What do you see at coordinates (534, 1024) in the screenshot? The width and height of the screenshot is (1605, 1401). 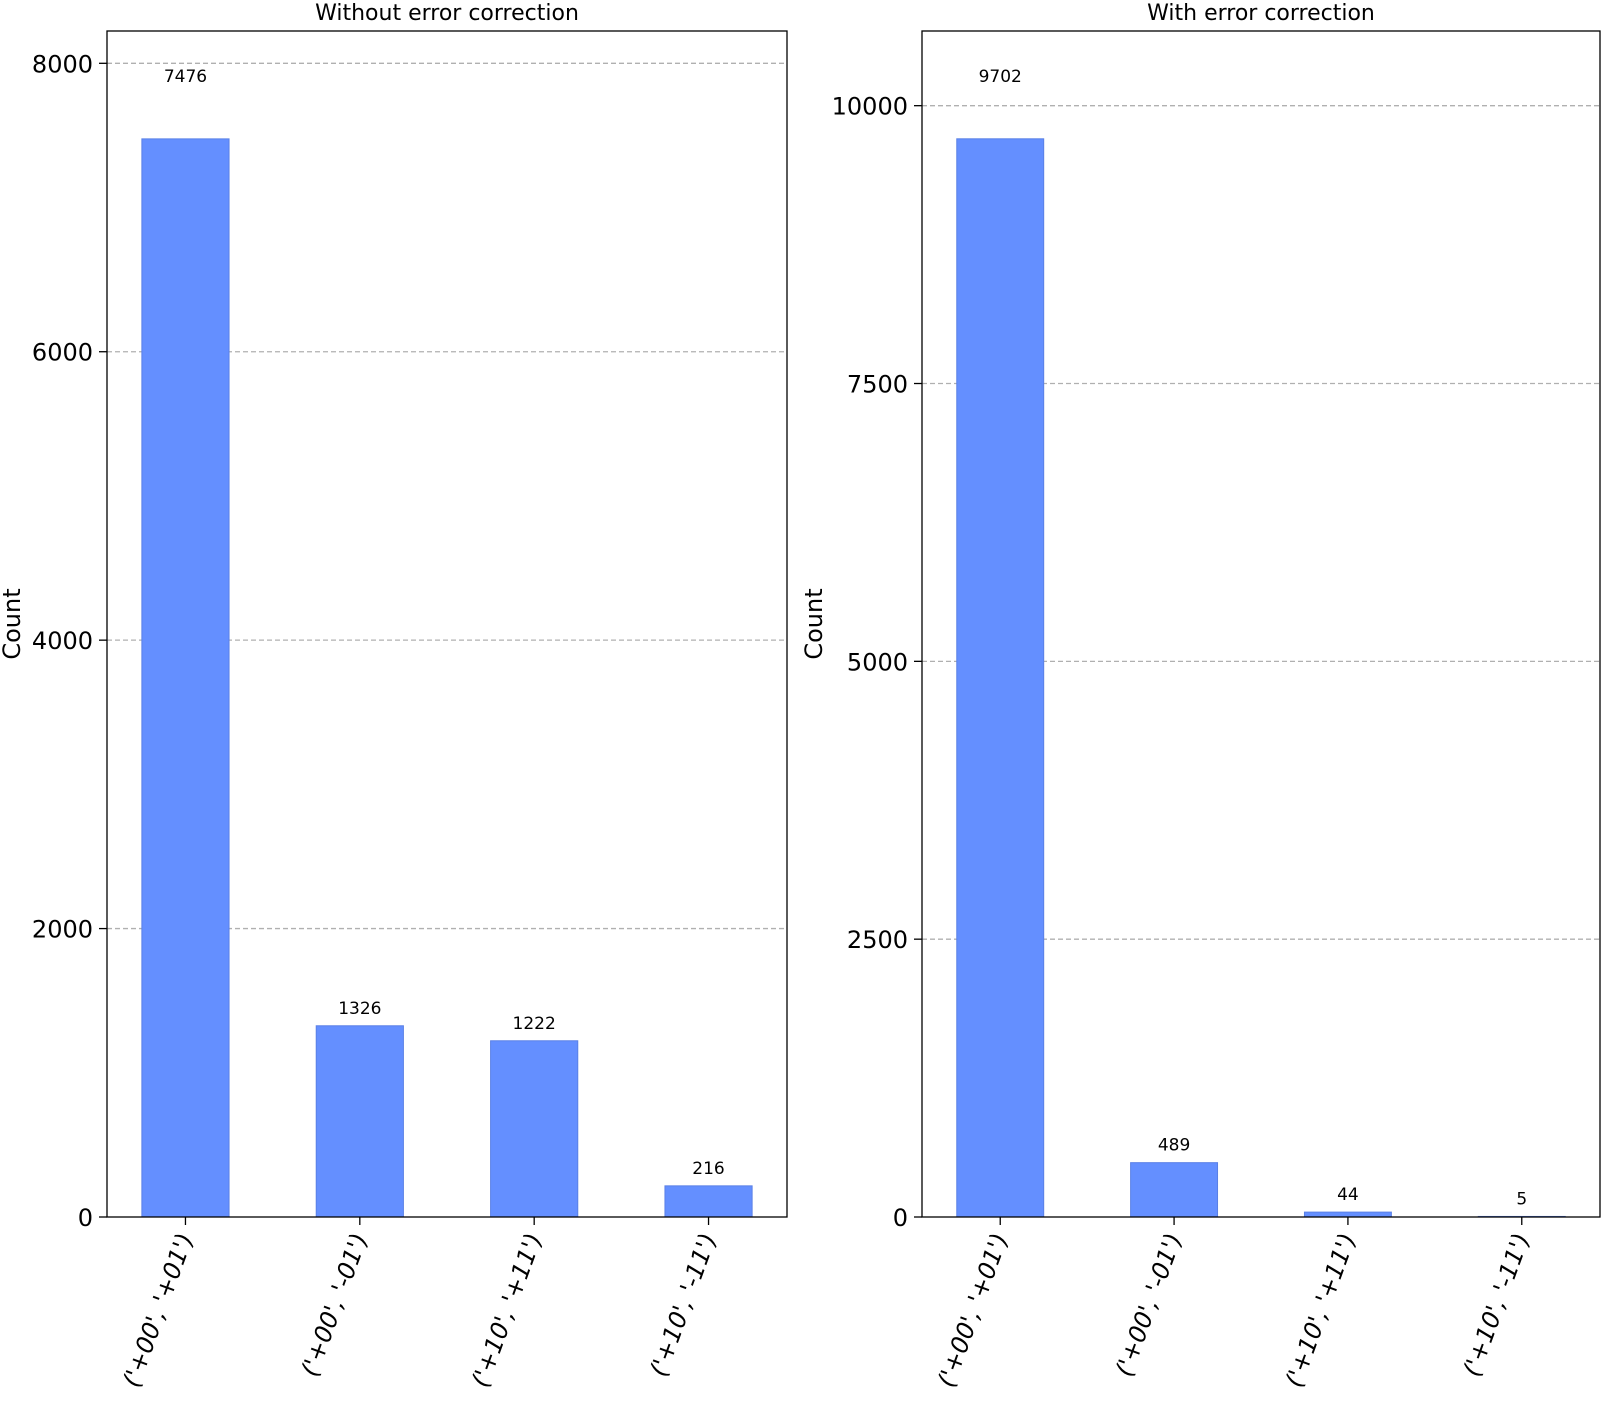 I see `bar-value-label: 1222` at bounding box center [534, 1024].